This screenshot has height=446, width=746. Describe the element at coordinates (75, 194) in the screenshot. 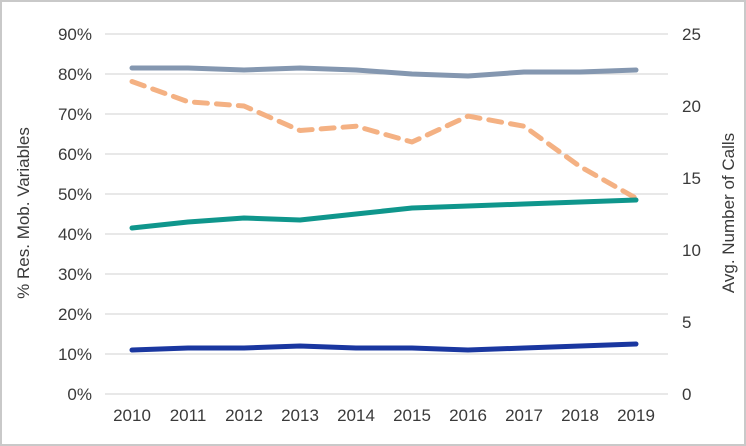

I see `left-tick-label: 50%` at that location.